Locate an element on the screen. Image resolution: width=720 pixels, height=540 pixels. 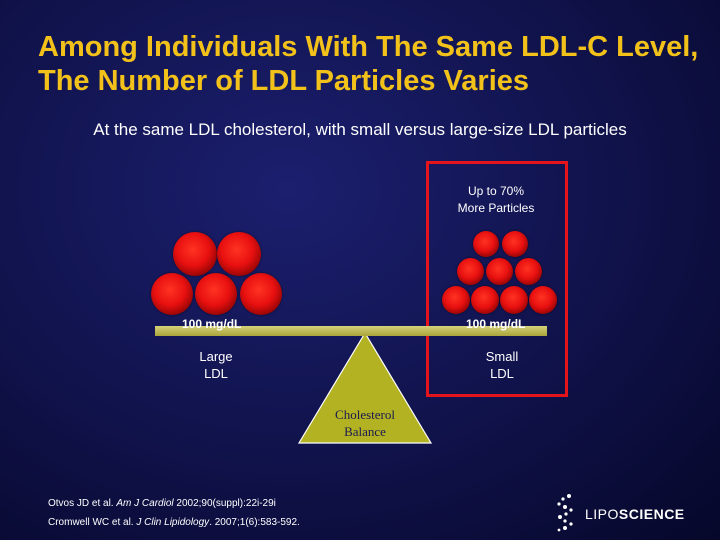
logo-text: LIPOSCIENCE is located at coordinates (635, 514).